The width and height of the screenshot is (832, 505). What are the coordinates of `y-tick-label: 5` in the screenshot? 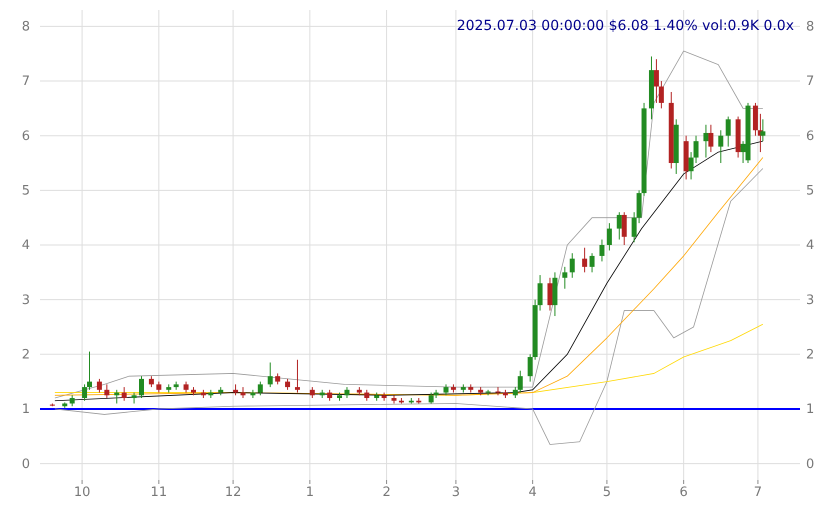 It's located at (26, 191).